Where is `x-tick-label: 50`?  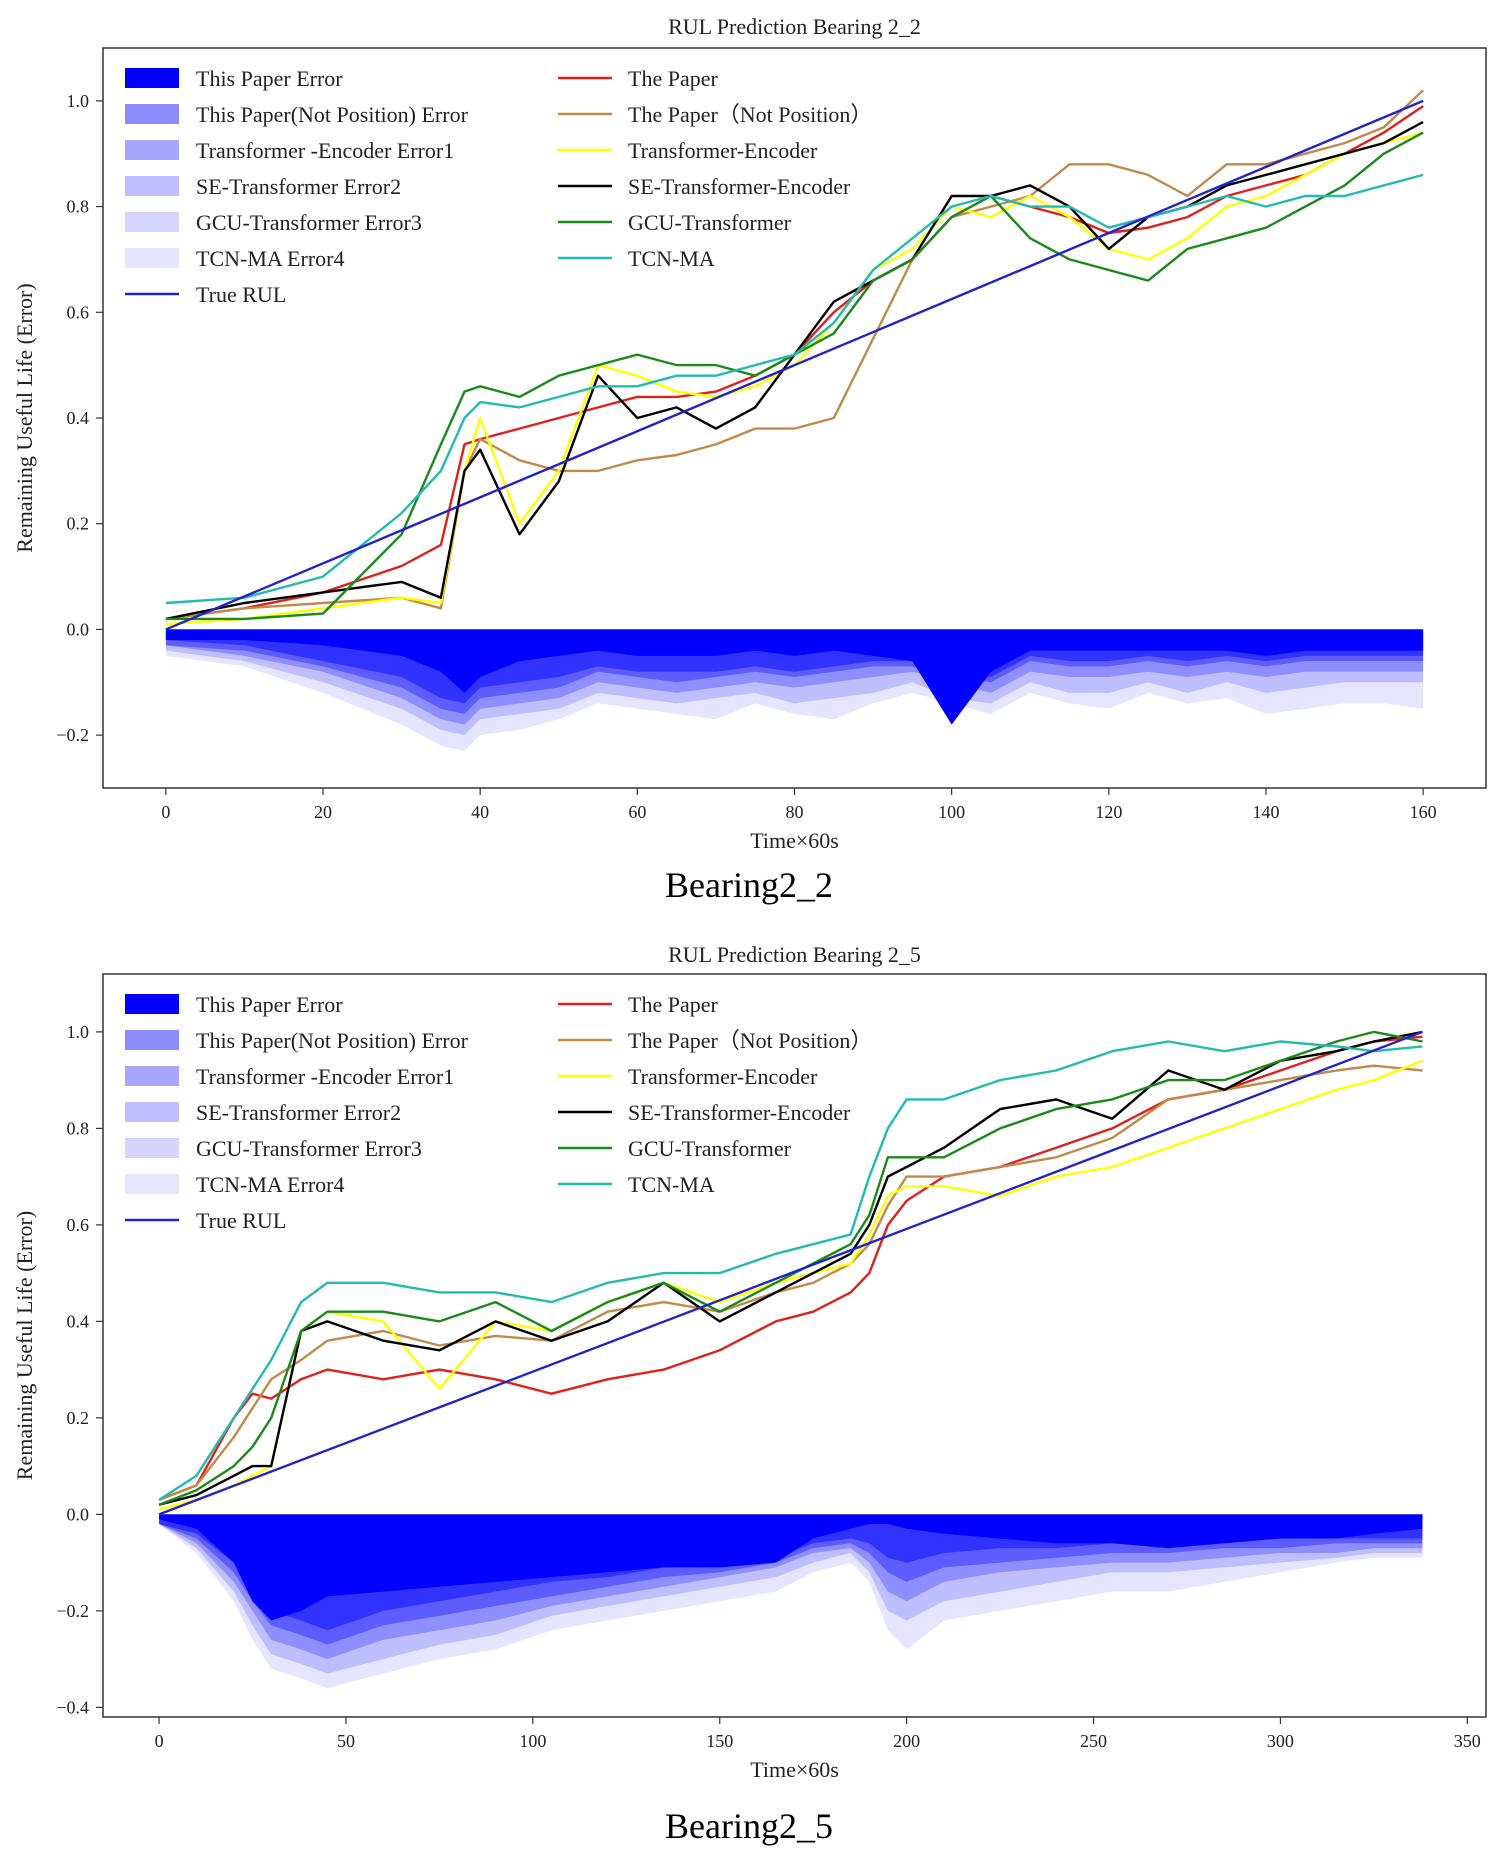 x-tick-label: 50 is located at coordinates (346, 1741).